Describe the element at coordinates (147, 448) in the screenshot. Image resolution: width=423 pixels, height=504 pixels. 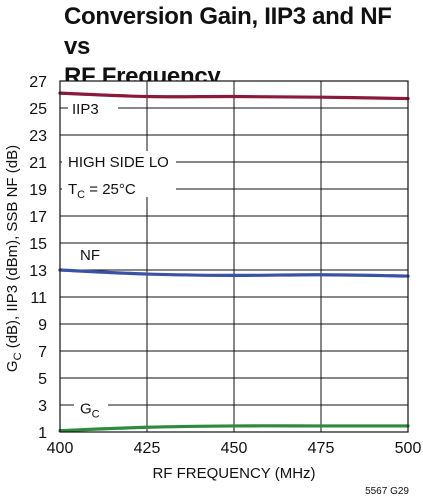
I see `x-tick-label: 425` at that location.